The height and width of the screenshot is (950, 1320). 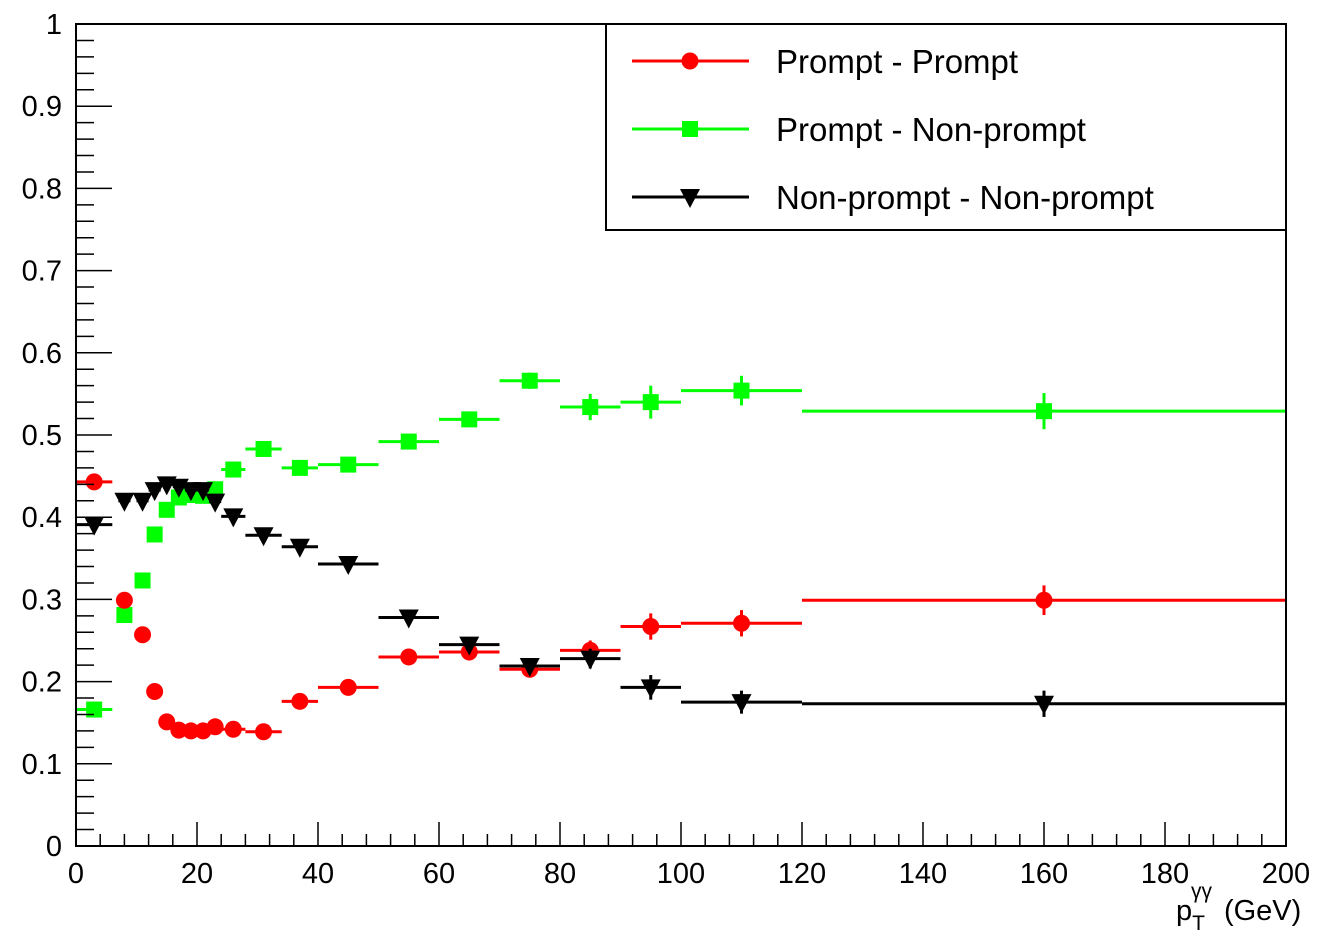 What do you see at coordinates (1202, 891) in the screenshot?
I see `x-axis-title-superscript: γγ` at bounding box center [1202, 891].